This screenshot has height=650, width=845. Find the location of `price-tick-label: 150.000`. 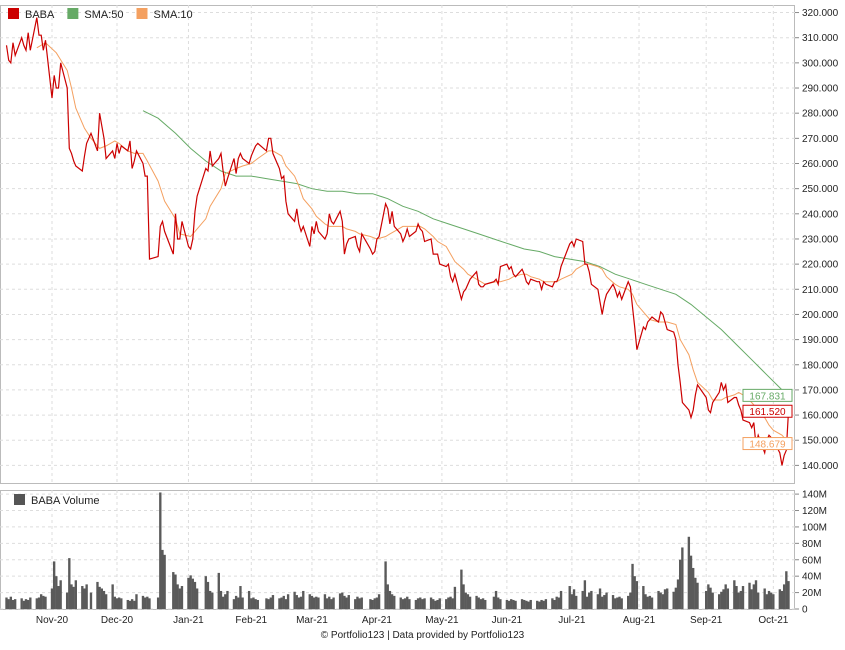

price-tick-label: 150.000 is located at coordinates (820, 441).